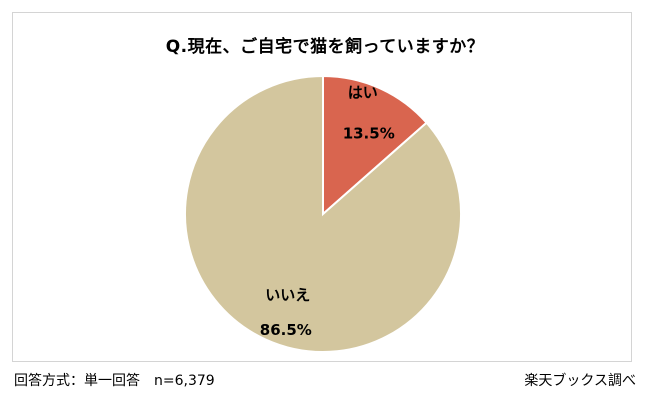  Describe the element at coordinates (580, 381) in the screenshot. I see `source-note: 楽天ブックス調べ` at that location.